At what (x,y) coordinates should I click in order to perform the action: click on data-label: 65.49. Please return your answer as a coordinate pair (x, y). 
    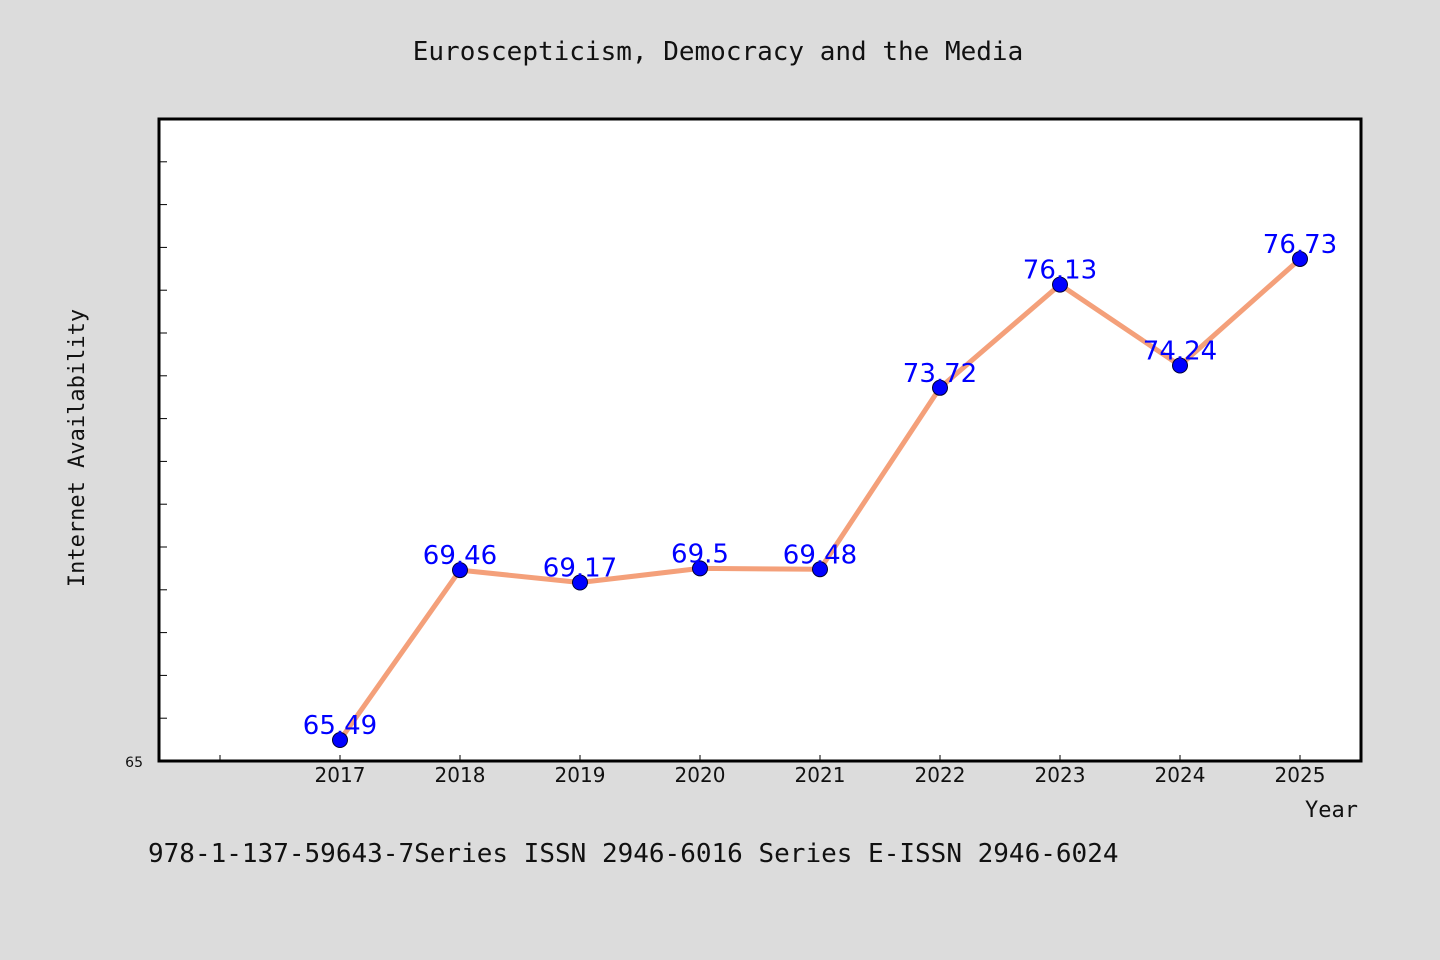
    Looking at the image, I should click on (340, 726).